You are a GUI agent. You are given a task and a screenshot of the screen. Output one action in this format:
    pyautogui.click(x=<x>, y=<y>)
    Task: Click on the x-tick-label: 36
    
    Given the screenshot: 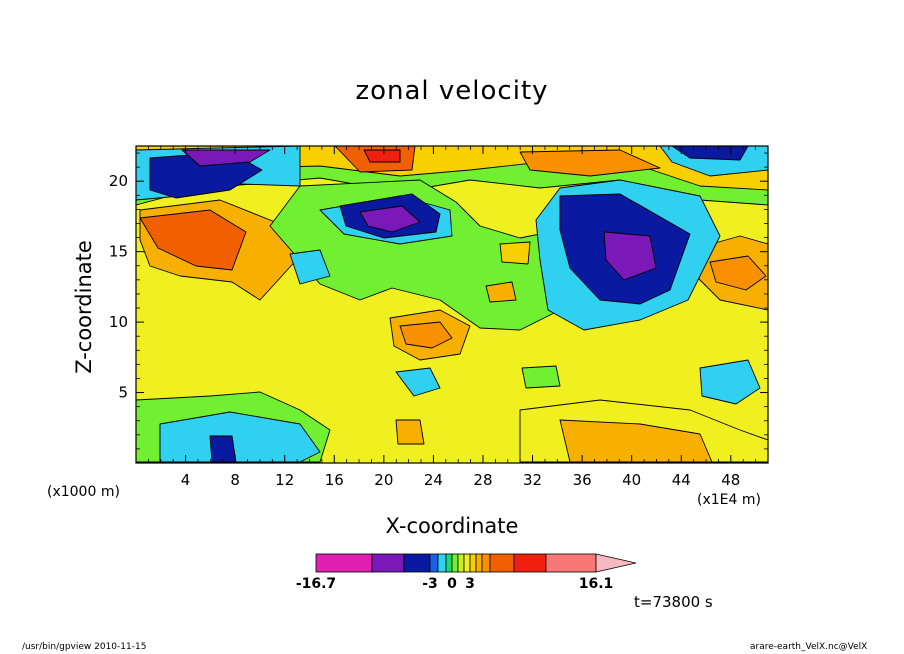 What is the action you would take?
    pyautogui.click(x=582, y=480)
    